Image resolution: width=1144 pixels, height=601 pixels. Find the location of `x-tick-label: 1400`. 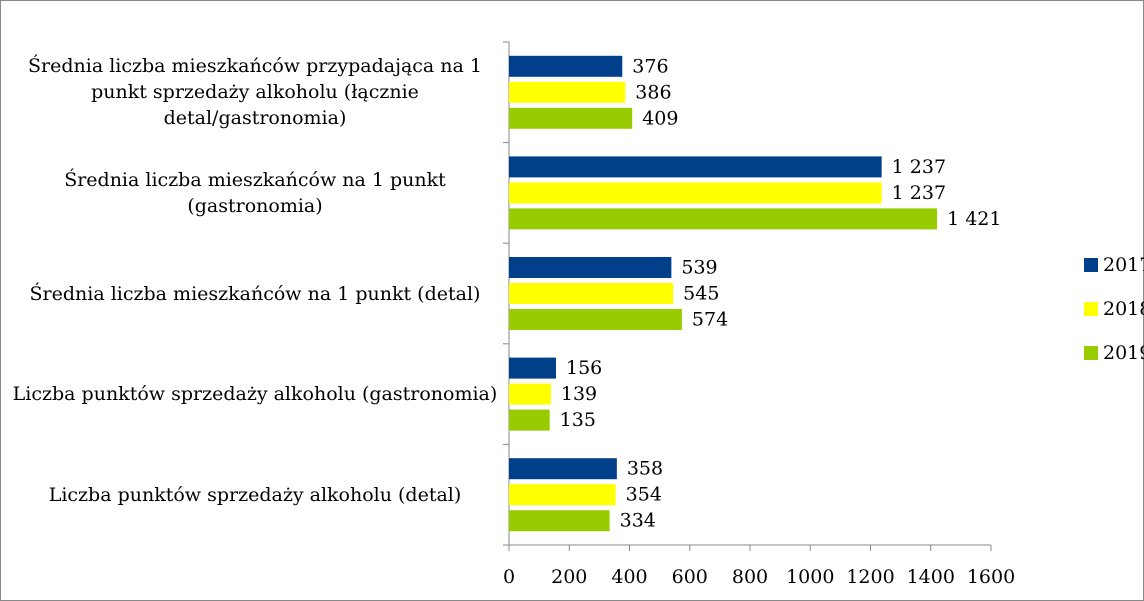

x-tick-label: 1400 is located at coordinates (931, 577).